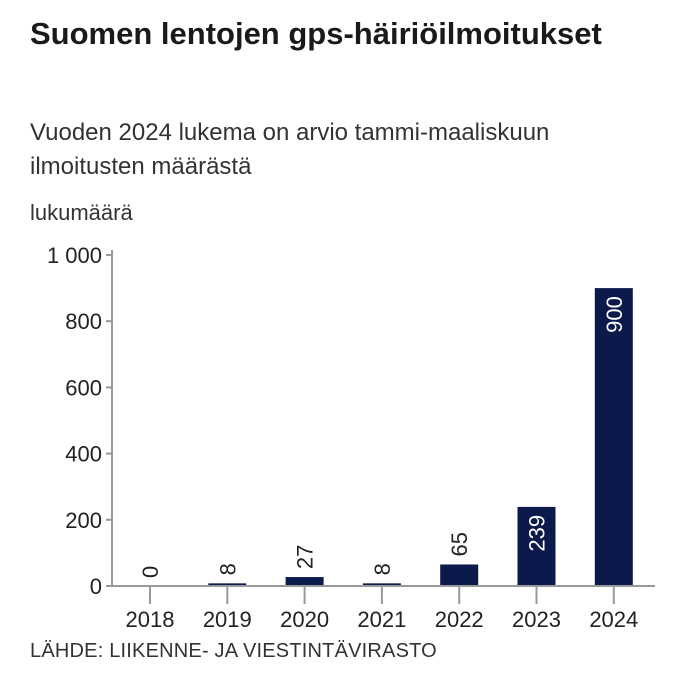 The image size is (689, 697). I want to click on x-tick-label: 2023, so click(536, 619).